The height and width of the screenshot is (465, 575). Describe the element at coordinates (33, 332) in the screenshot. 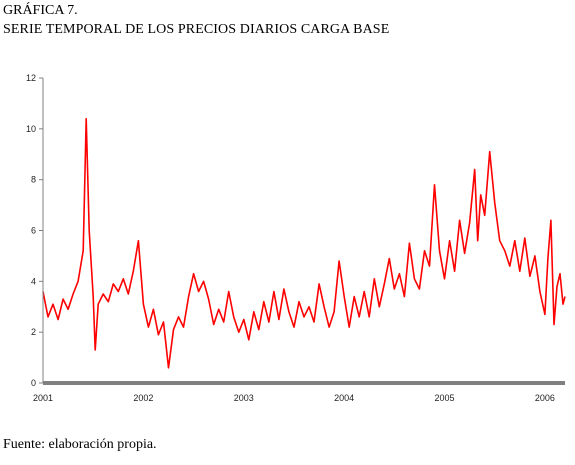

I see `y-tick-label: 2` at that location.